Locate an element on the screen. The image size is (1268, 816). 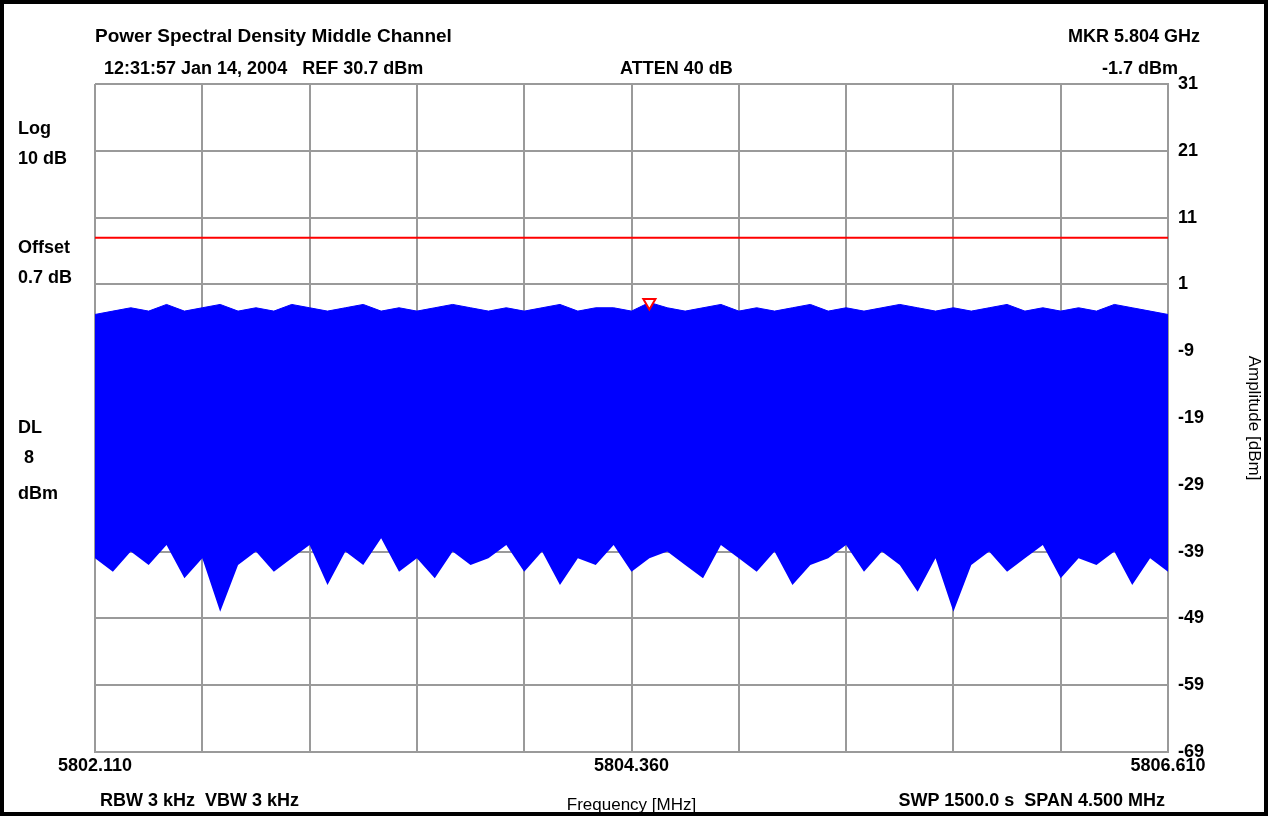
y-tick-label: -49 is located at coordinates (1191, 617).